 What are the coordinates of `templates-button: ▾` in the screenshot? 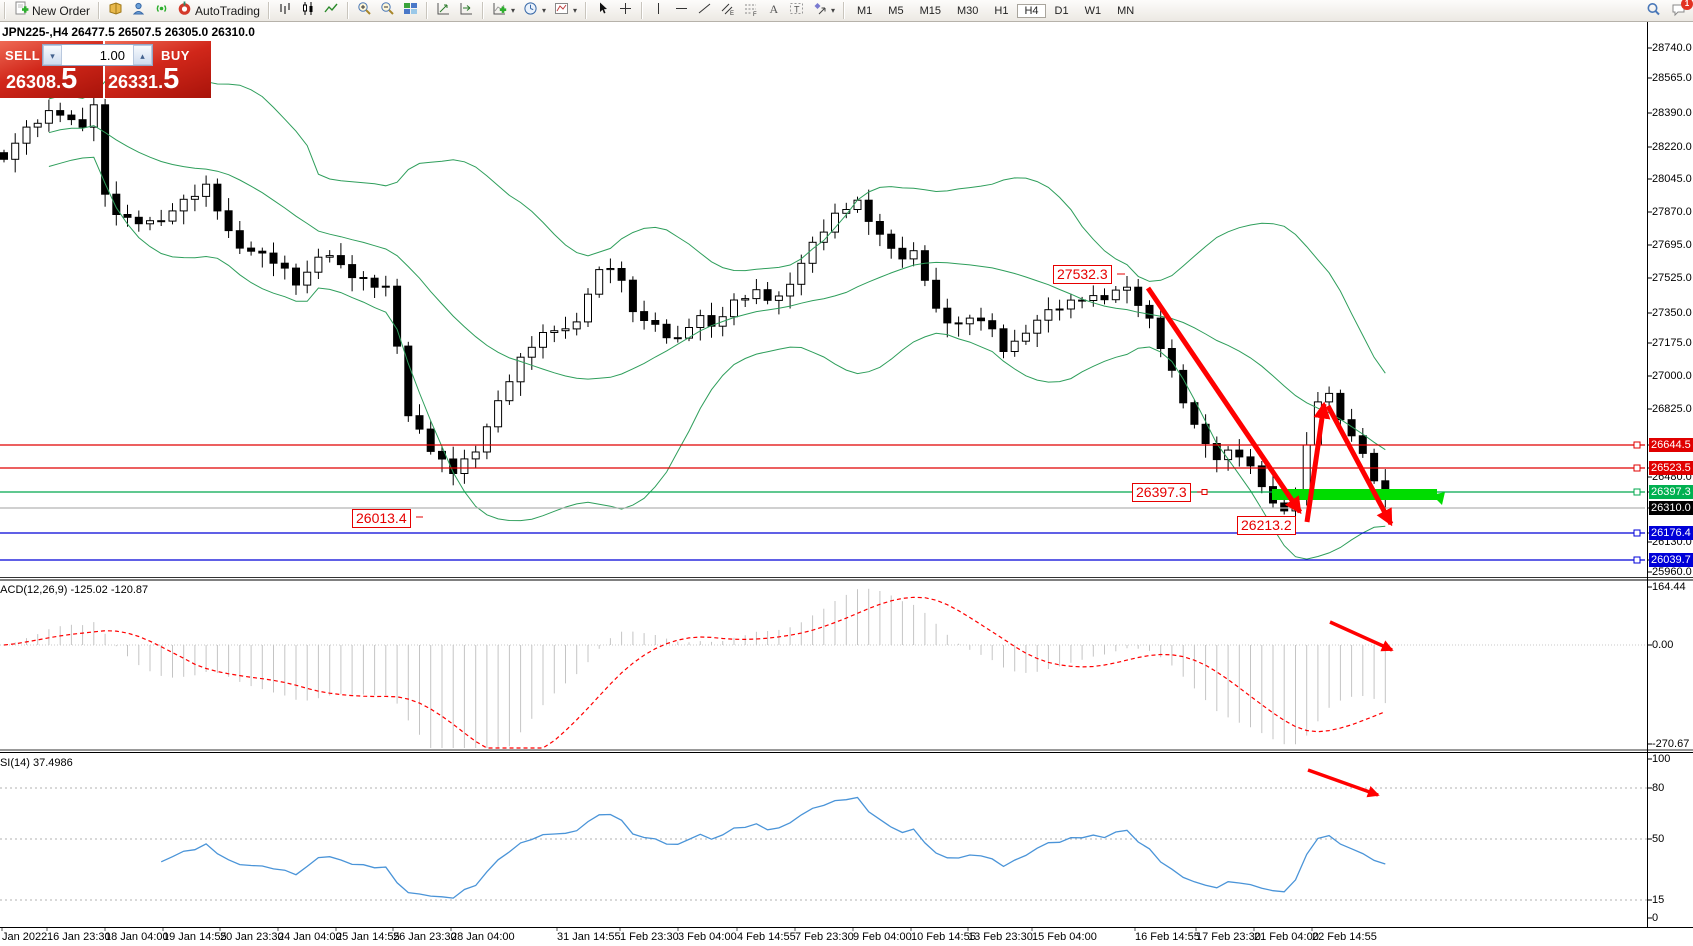 It's located at (565, 11).